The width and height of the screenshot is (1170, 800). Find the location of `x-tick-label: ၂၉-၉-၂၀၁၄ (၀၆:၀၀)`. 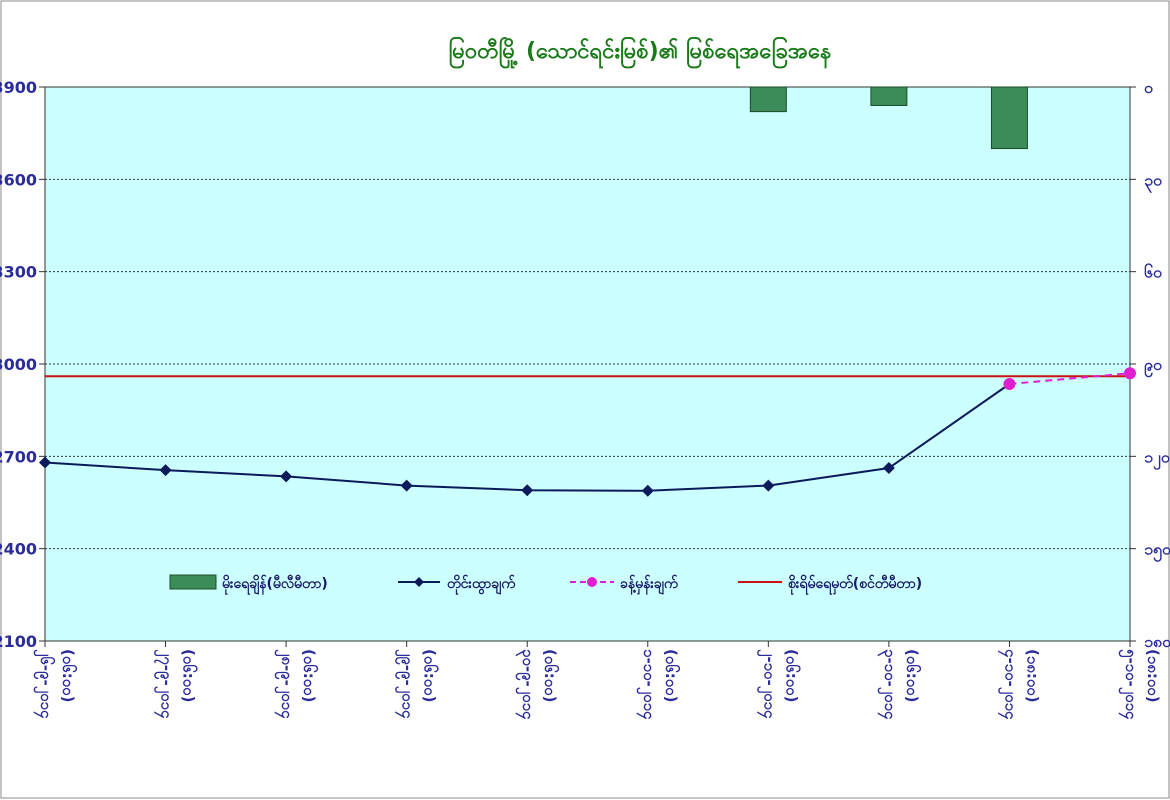

x-tick-label: ၂၉-၉-၂၀၁၄ (၀၆:၀၀) is located at coordinates (417, 684).